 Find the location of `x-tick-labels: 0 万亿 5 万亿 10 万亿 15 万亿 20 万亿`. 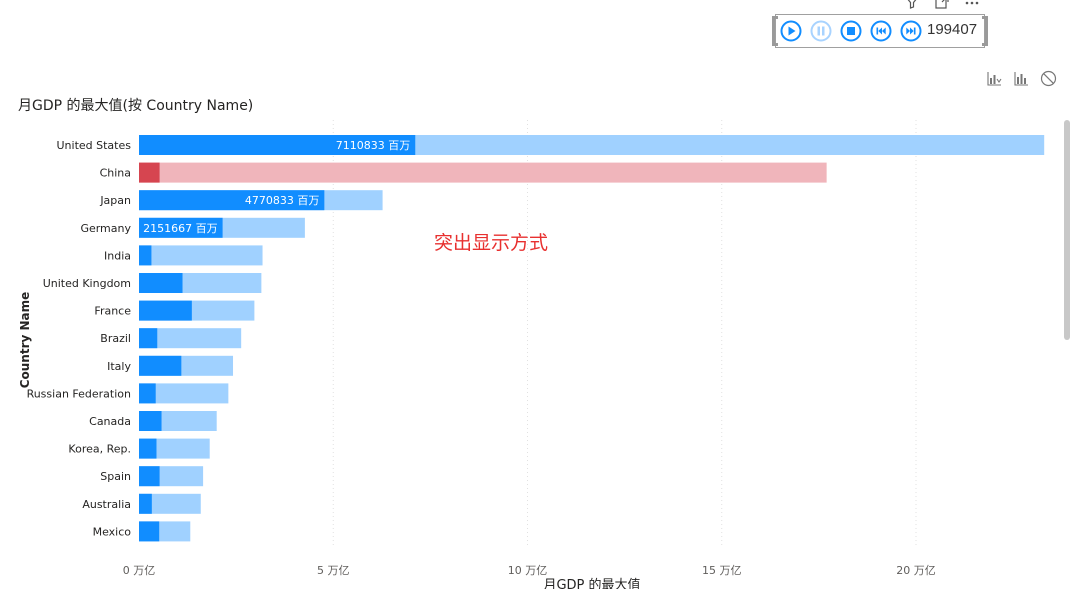

x-tick-labels: 0 万亿 5 万亿 10 万亿 15 万亿 20 万亿 is located at coordinates (529, 570).